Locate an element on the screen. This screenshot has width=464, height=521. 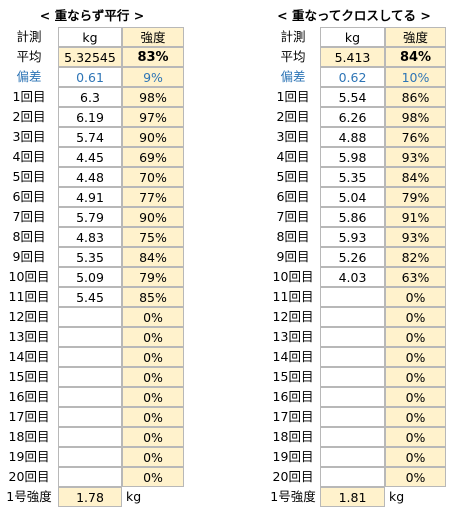
kg-cell: 5.26 is located at coordinates (352, 257).